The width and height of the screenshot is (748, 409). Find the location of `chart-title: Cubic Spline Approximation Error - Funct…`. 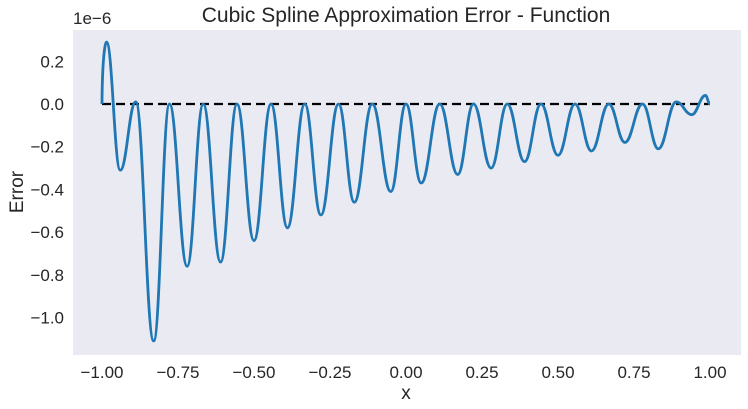

chart-title: Cubic Spline Approximation Error - Funct… is located at coordinates (406, 15).